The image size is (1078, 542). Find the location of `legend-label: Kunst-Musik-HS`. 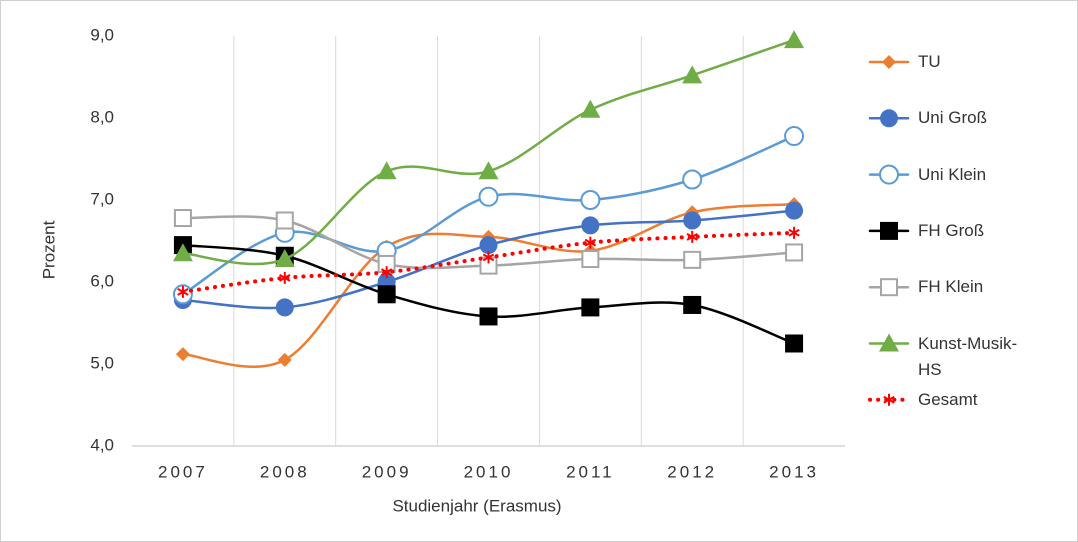

legend-label: Kunst-Musik-HS is located at coordinates (968, 356).